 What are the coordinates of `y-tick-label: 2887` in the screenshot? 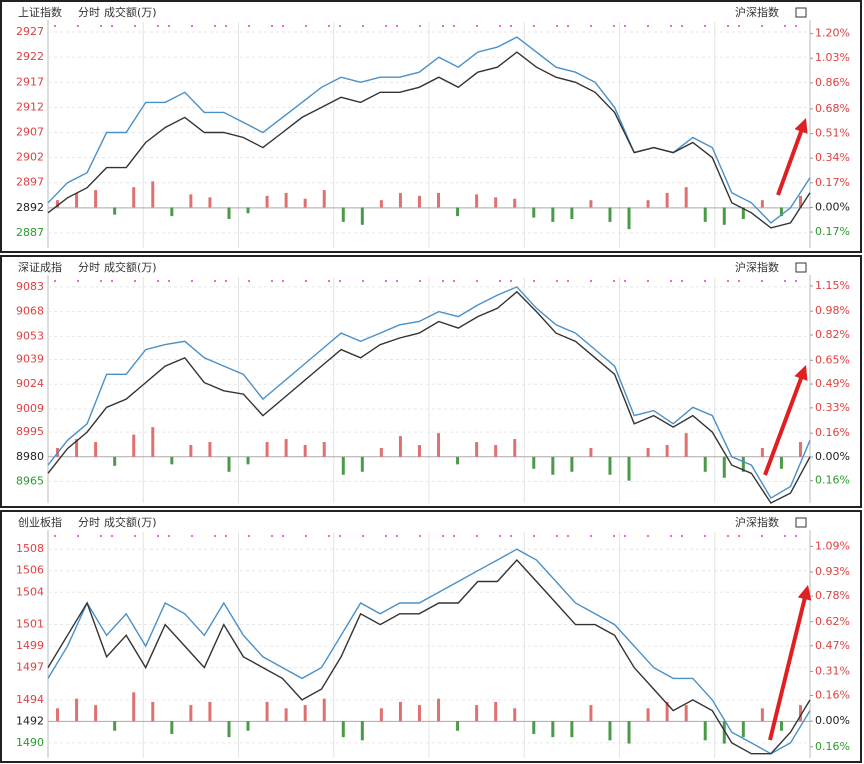 It's located at (30, 232).